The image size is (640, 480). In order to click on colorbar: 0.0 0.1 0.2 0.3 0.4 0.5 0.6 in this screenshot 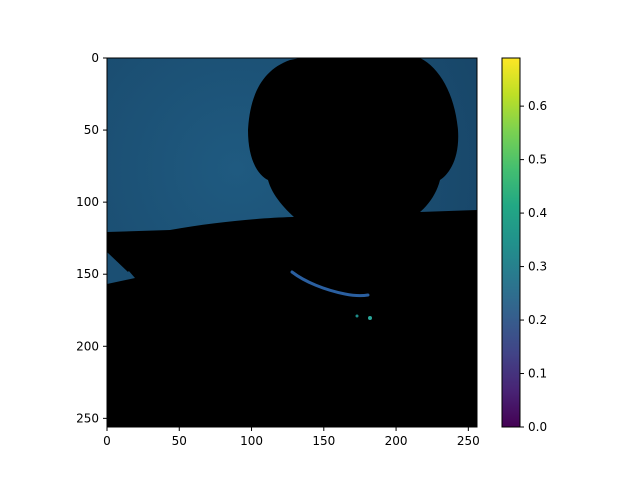, I will do `click(524, 245)`.